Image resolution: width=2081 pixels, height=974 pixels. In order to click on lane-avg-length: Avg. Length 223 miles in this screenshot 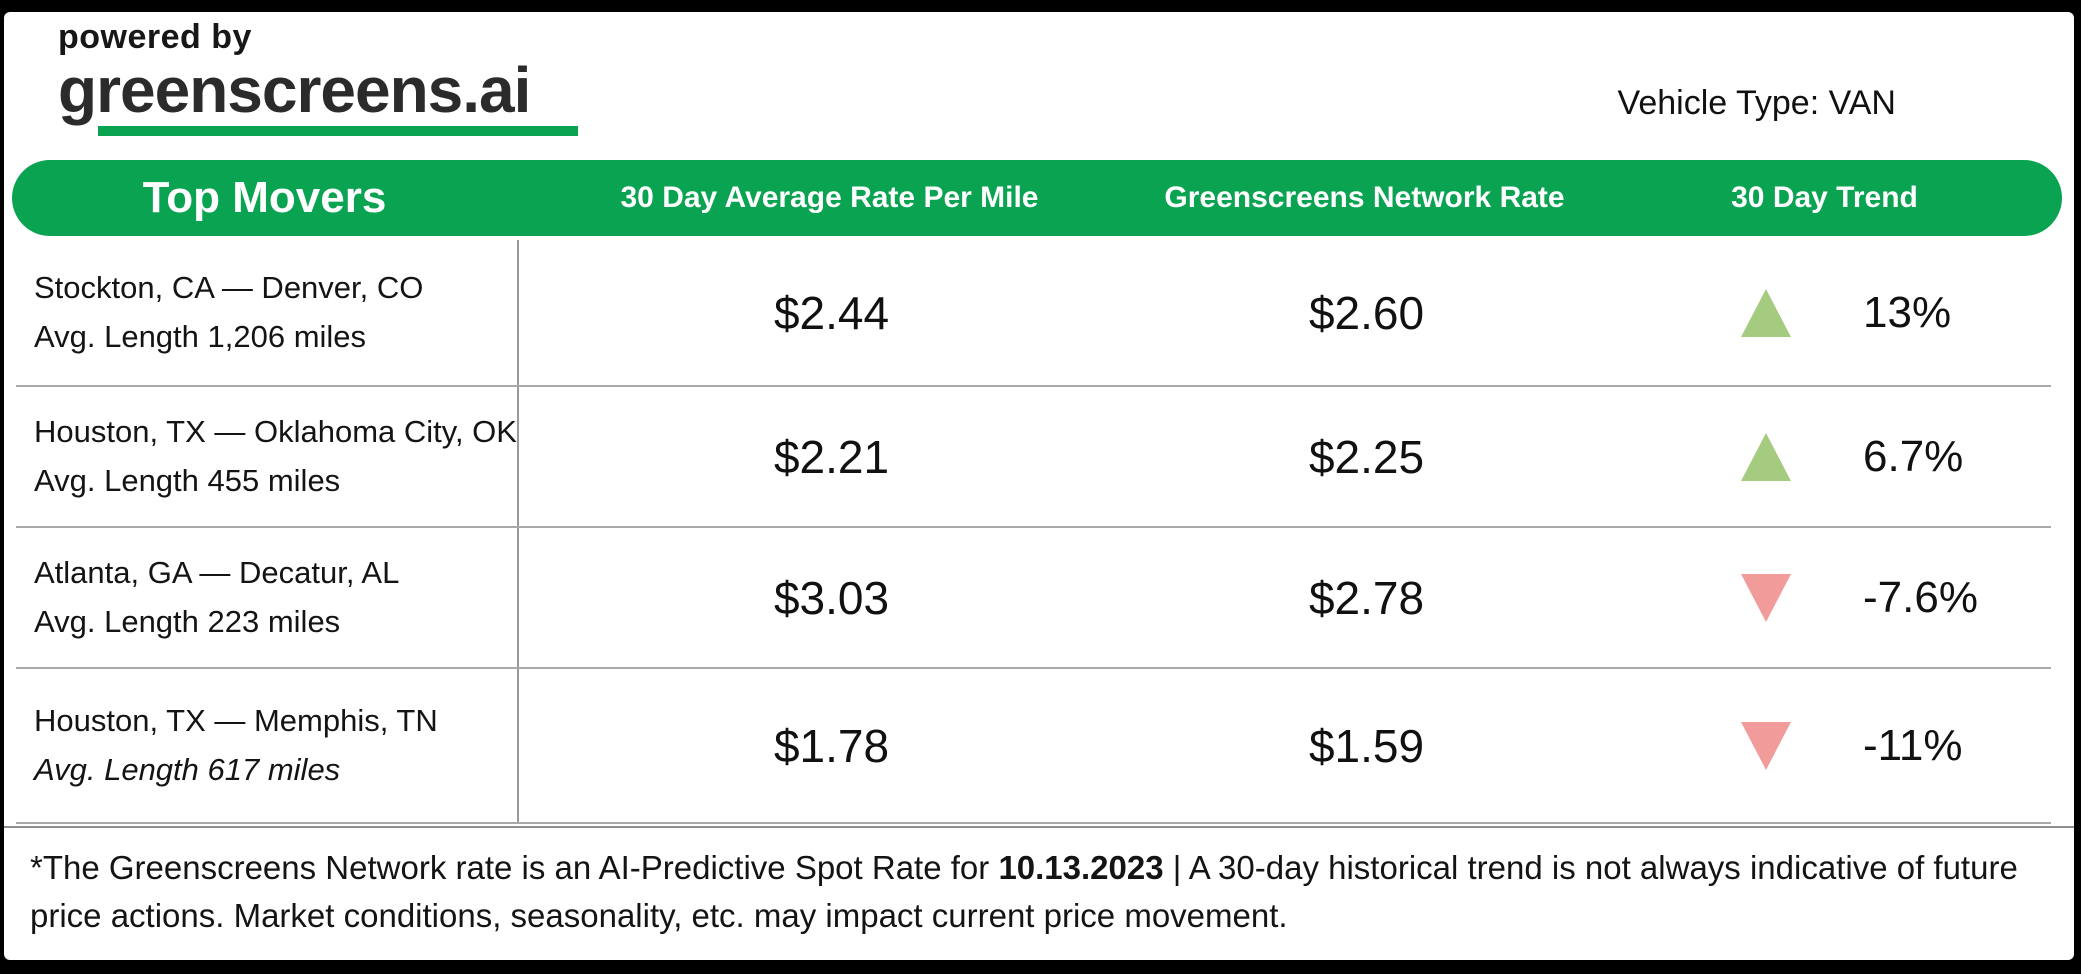, I will do `click(187, 621)`.